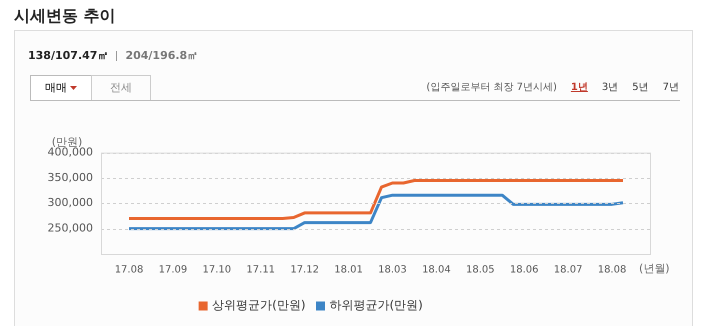  What do you see at coordinates (259, 305) in the screenshot?
I see `legend-label: 상위평균가(만원)` at bounding box center [259, 305].